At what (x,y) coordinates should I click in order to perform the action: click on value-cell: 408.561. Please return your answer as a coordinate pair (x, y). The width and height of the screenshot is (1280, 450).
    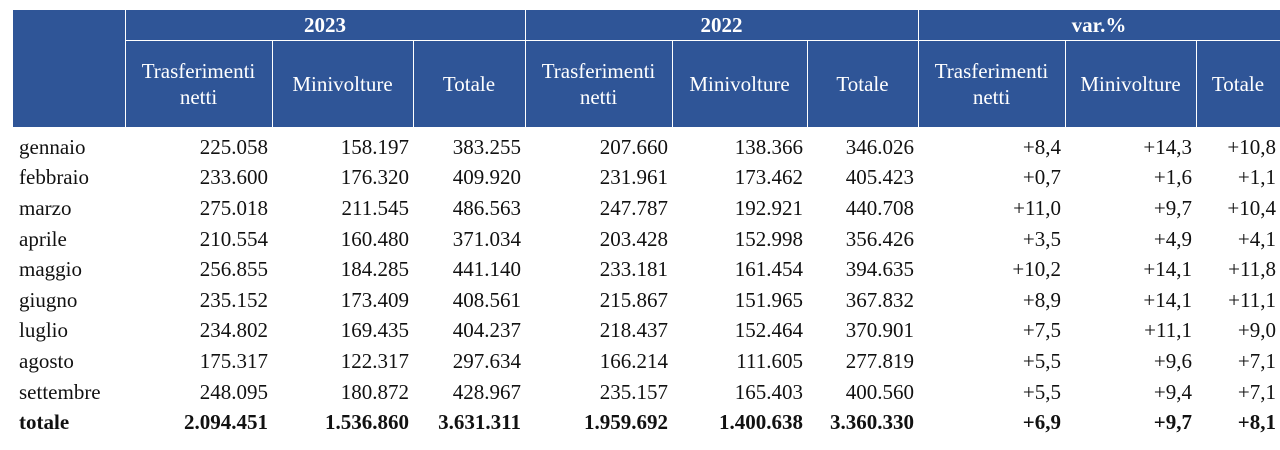
    Looking at the image, I should click on (486, 299).